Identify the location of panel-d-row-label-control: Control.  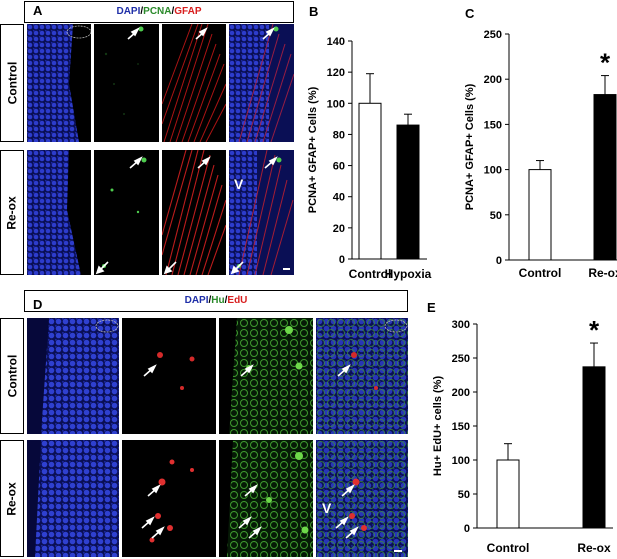
(12, 376).